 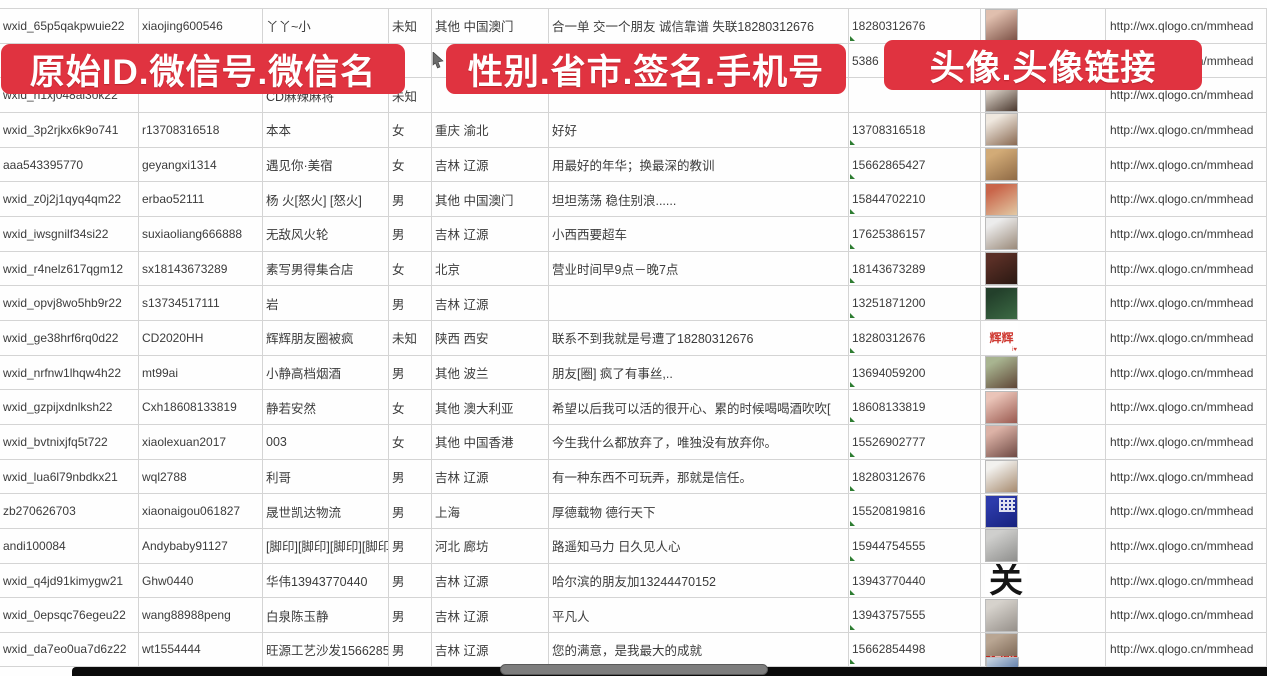 What do you see at coordinates (326, 268) in the screenshot?
I see `cell-name: 素写男得集合店` at bounding box center [326, 268].